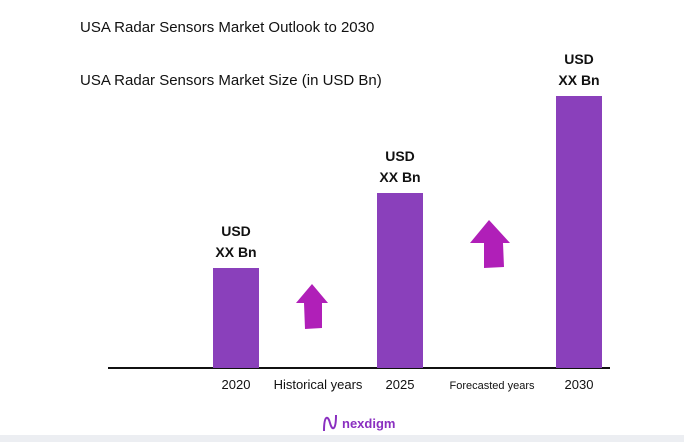  What do you see at coordinates (330, 423) in the screenshot?
I see `nexdigm-logo-icon` at bounding box center [330, 423].